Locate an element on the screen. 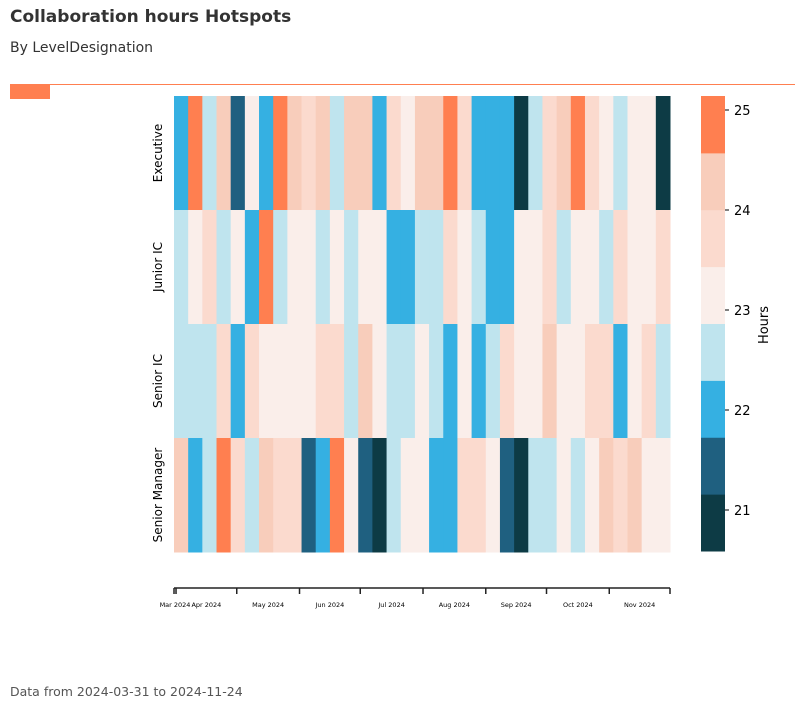  accent-block is located at coordinates (30, 91).